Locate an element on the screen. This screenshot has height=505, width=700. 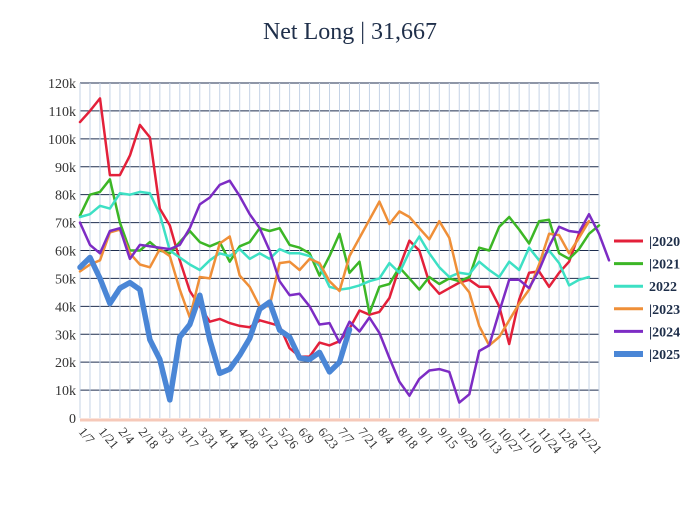
y-tick-label: 100k is located at coordinates (62, 140).